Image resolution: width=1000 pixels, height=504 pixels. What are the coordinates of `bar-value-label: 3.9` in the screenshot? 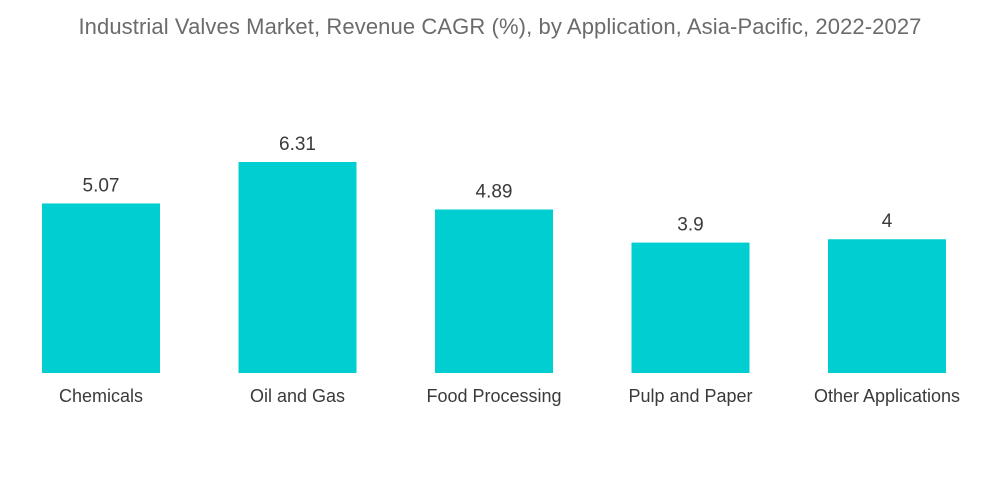 It's located at (690, 225).